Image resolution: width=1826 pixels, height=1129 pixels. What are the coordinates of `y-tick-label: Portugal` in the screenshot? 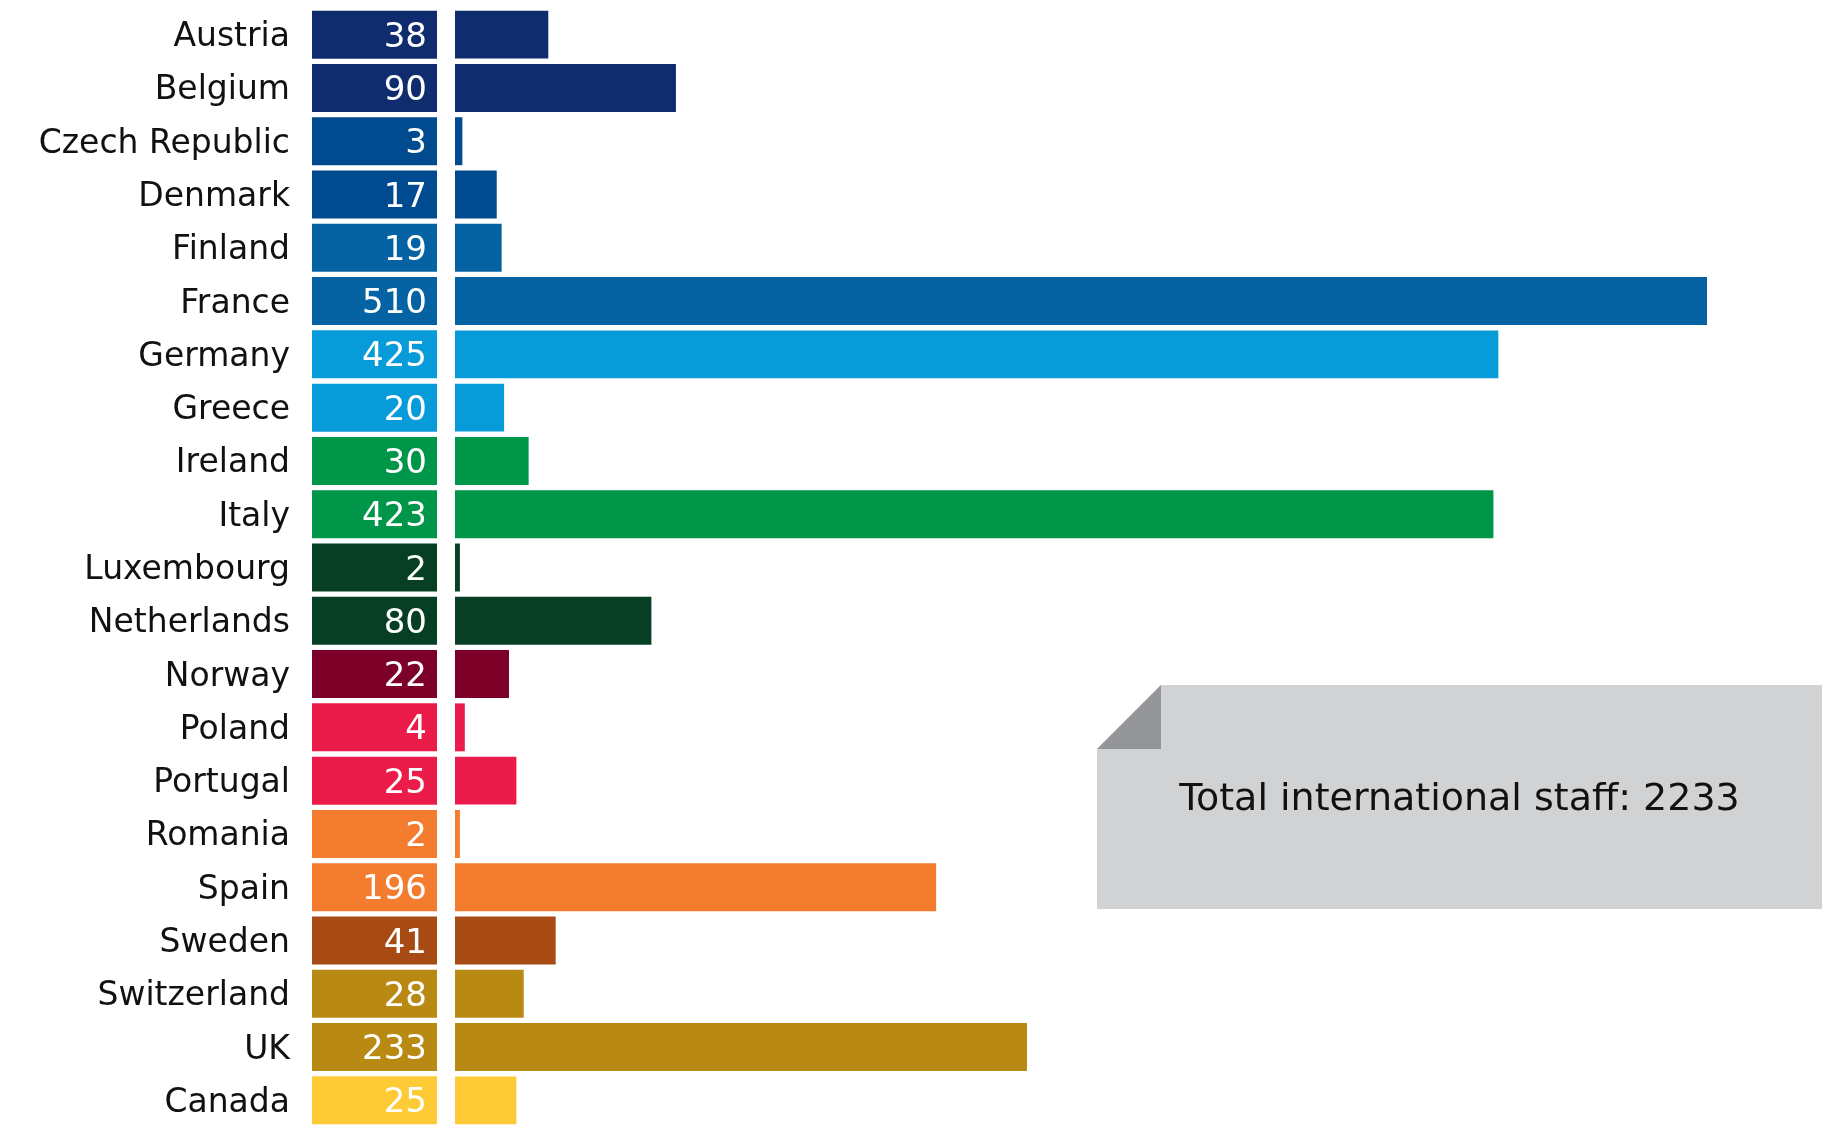 It's located at (221, 781).